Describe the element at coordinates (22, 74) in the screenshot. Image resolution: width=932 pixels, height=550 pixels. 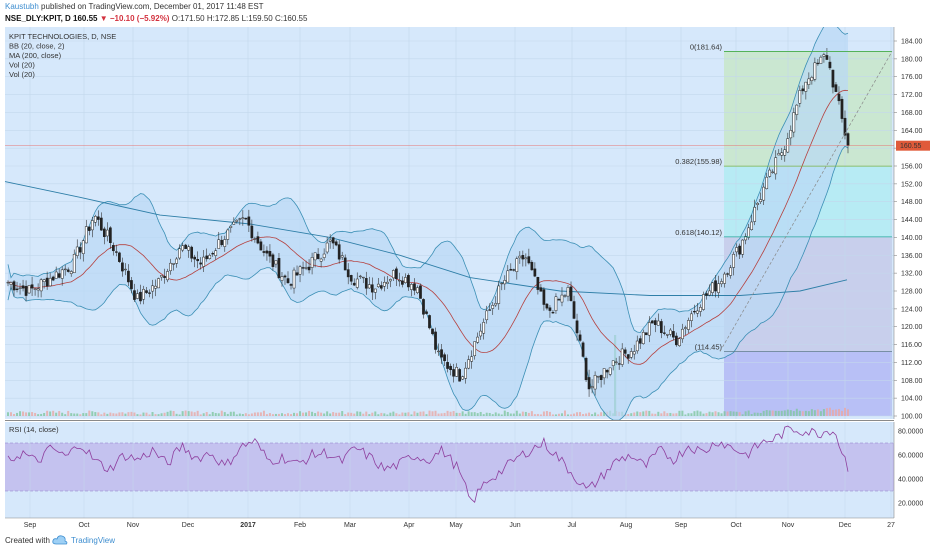
I see `legend-entry: Vol (20)` at that location.